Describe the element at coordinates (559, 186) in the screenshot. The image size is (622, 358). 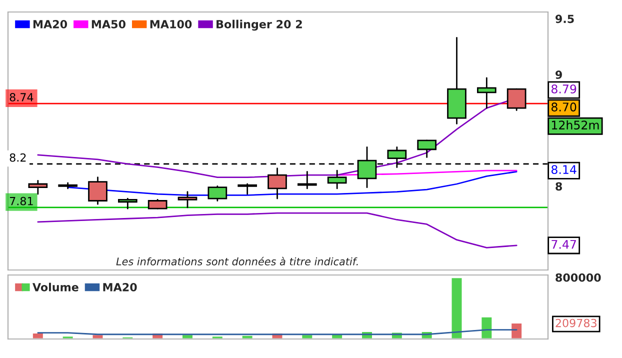
I see `y-tick-label: 8` at that location.